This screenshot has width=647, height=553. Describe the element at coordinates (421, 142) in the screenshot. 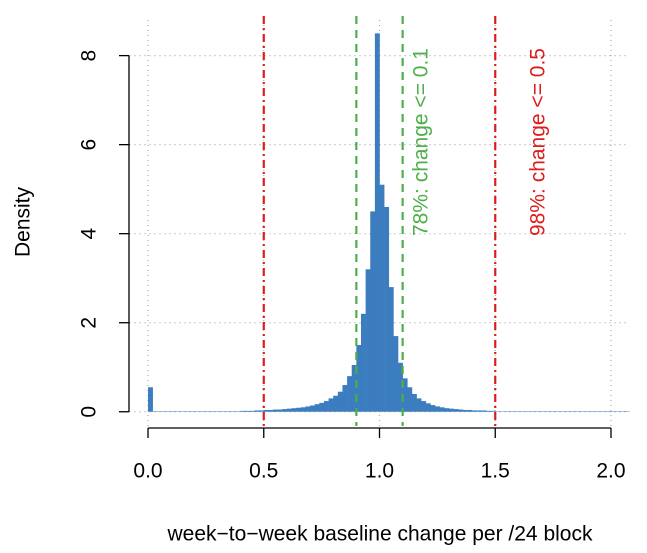

I see `annotation: 78%: change <= 0.1` at that location.